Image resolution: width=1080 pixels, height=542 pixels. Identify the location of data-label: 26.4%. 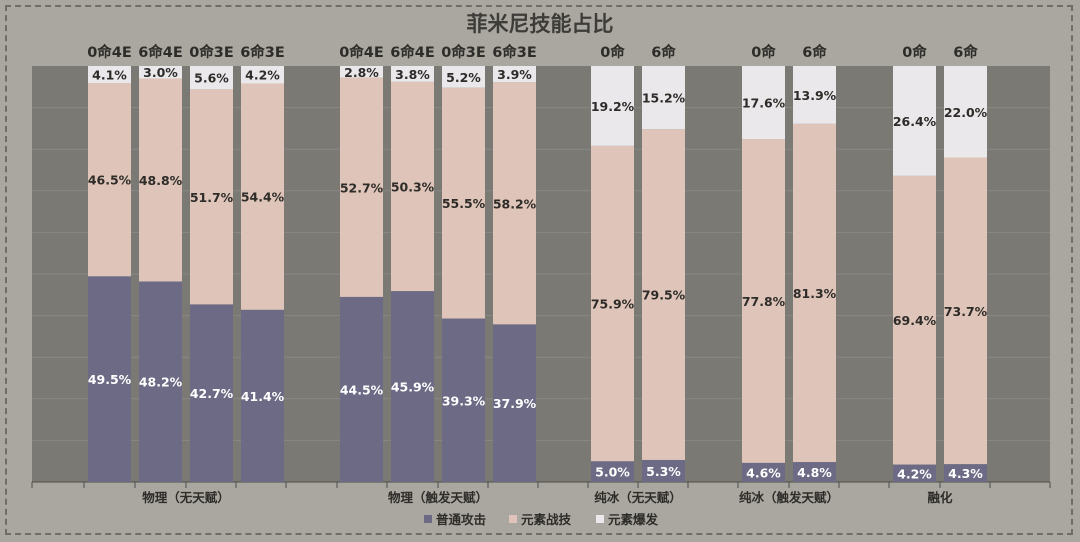
(915, 121).